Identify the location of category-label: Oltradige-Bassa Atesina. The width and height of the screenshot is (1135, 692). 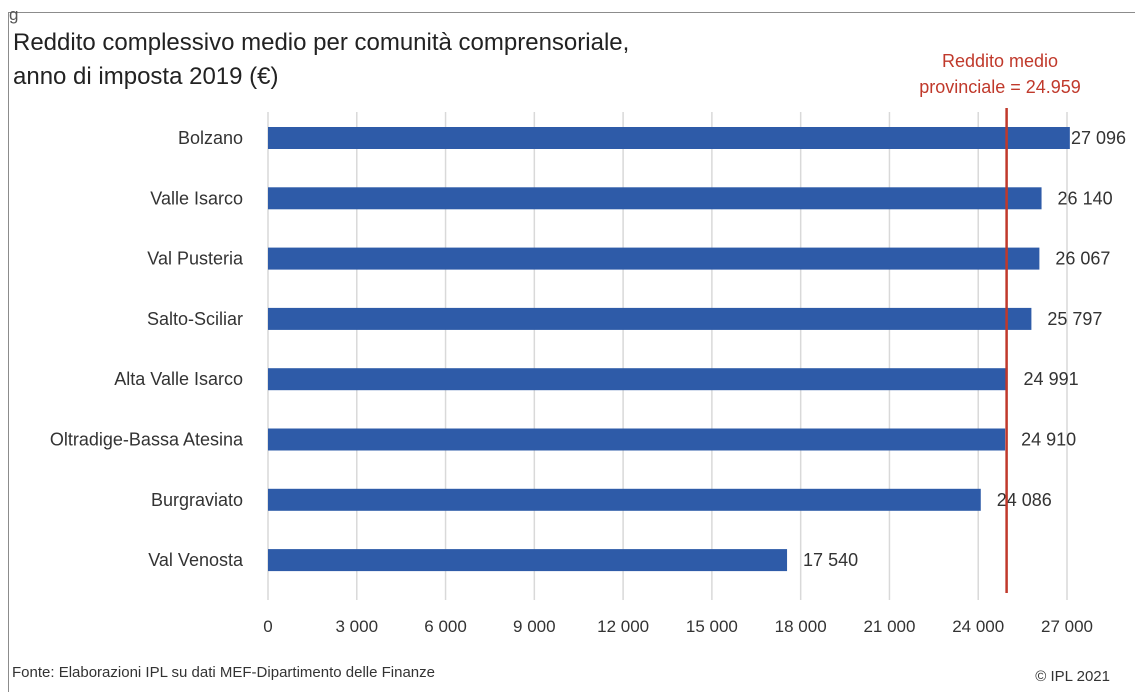
(147, 440).